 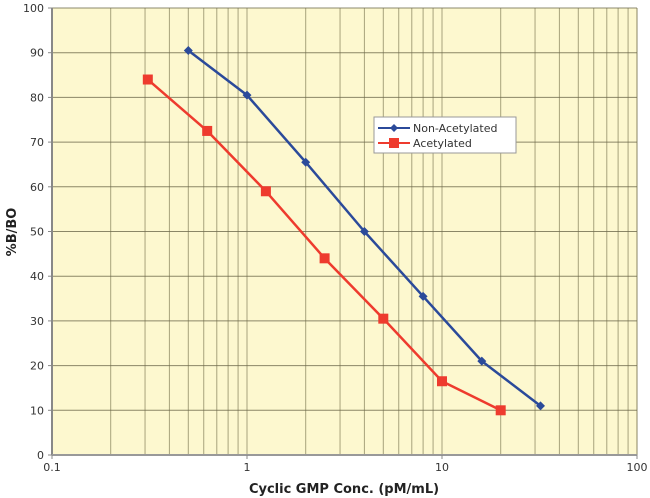 I want to click on y-tick-label: 90, so click(x=37, y=53).